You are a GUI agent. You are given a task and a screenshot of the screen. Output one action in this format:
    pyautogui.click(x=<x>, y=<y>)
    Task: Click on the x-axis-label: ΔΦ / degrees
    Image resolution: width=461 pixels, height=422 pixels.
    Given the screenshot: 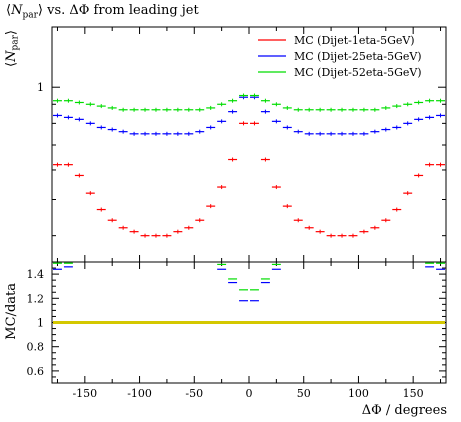 What is the action you would take?
    pyautogui.click(x=404, y=410)
    